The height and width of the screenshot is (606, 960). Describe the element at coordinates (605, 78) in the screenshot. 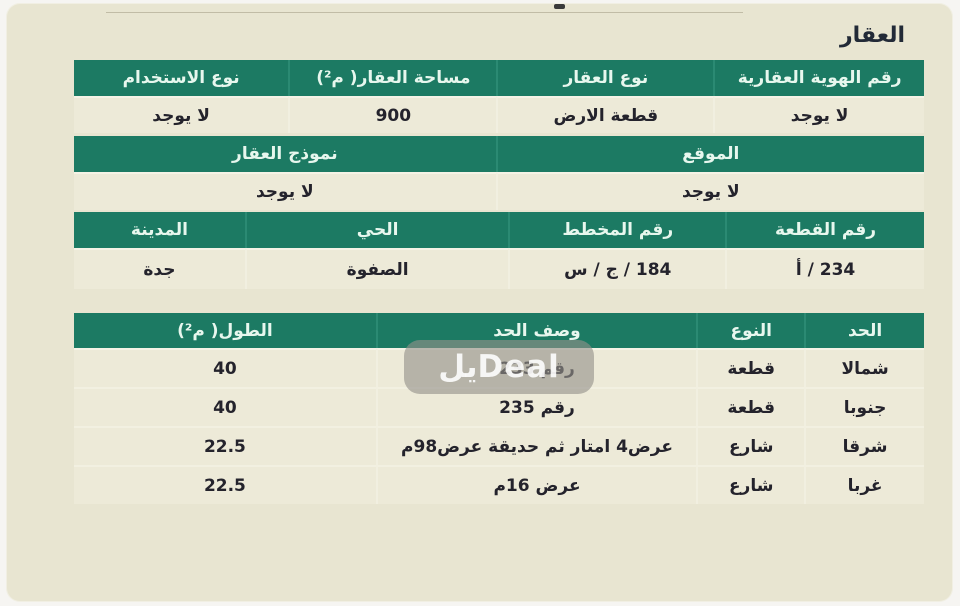

I see `header-property-type: نوع العقار` at that location.